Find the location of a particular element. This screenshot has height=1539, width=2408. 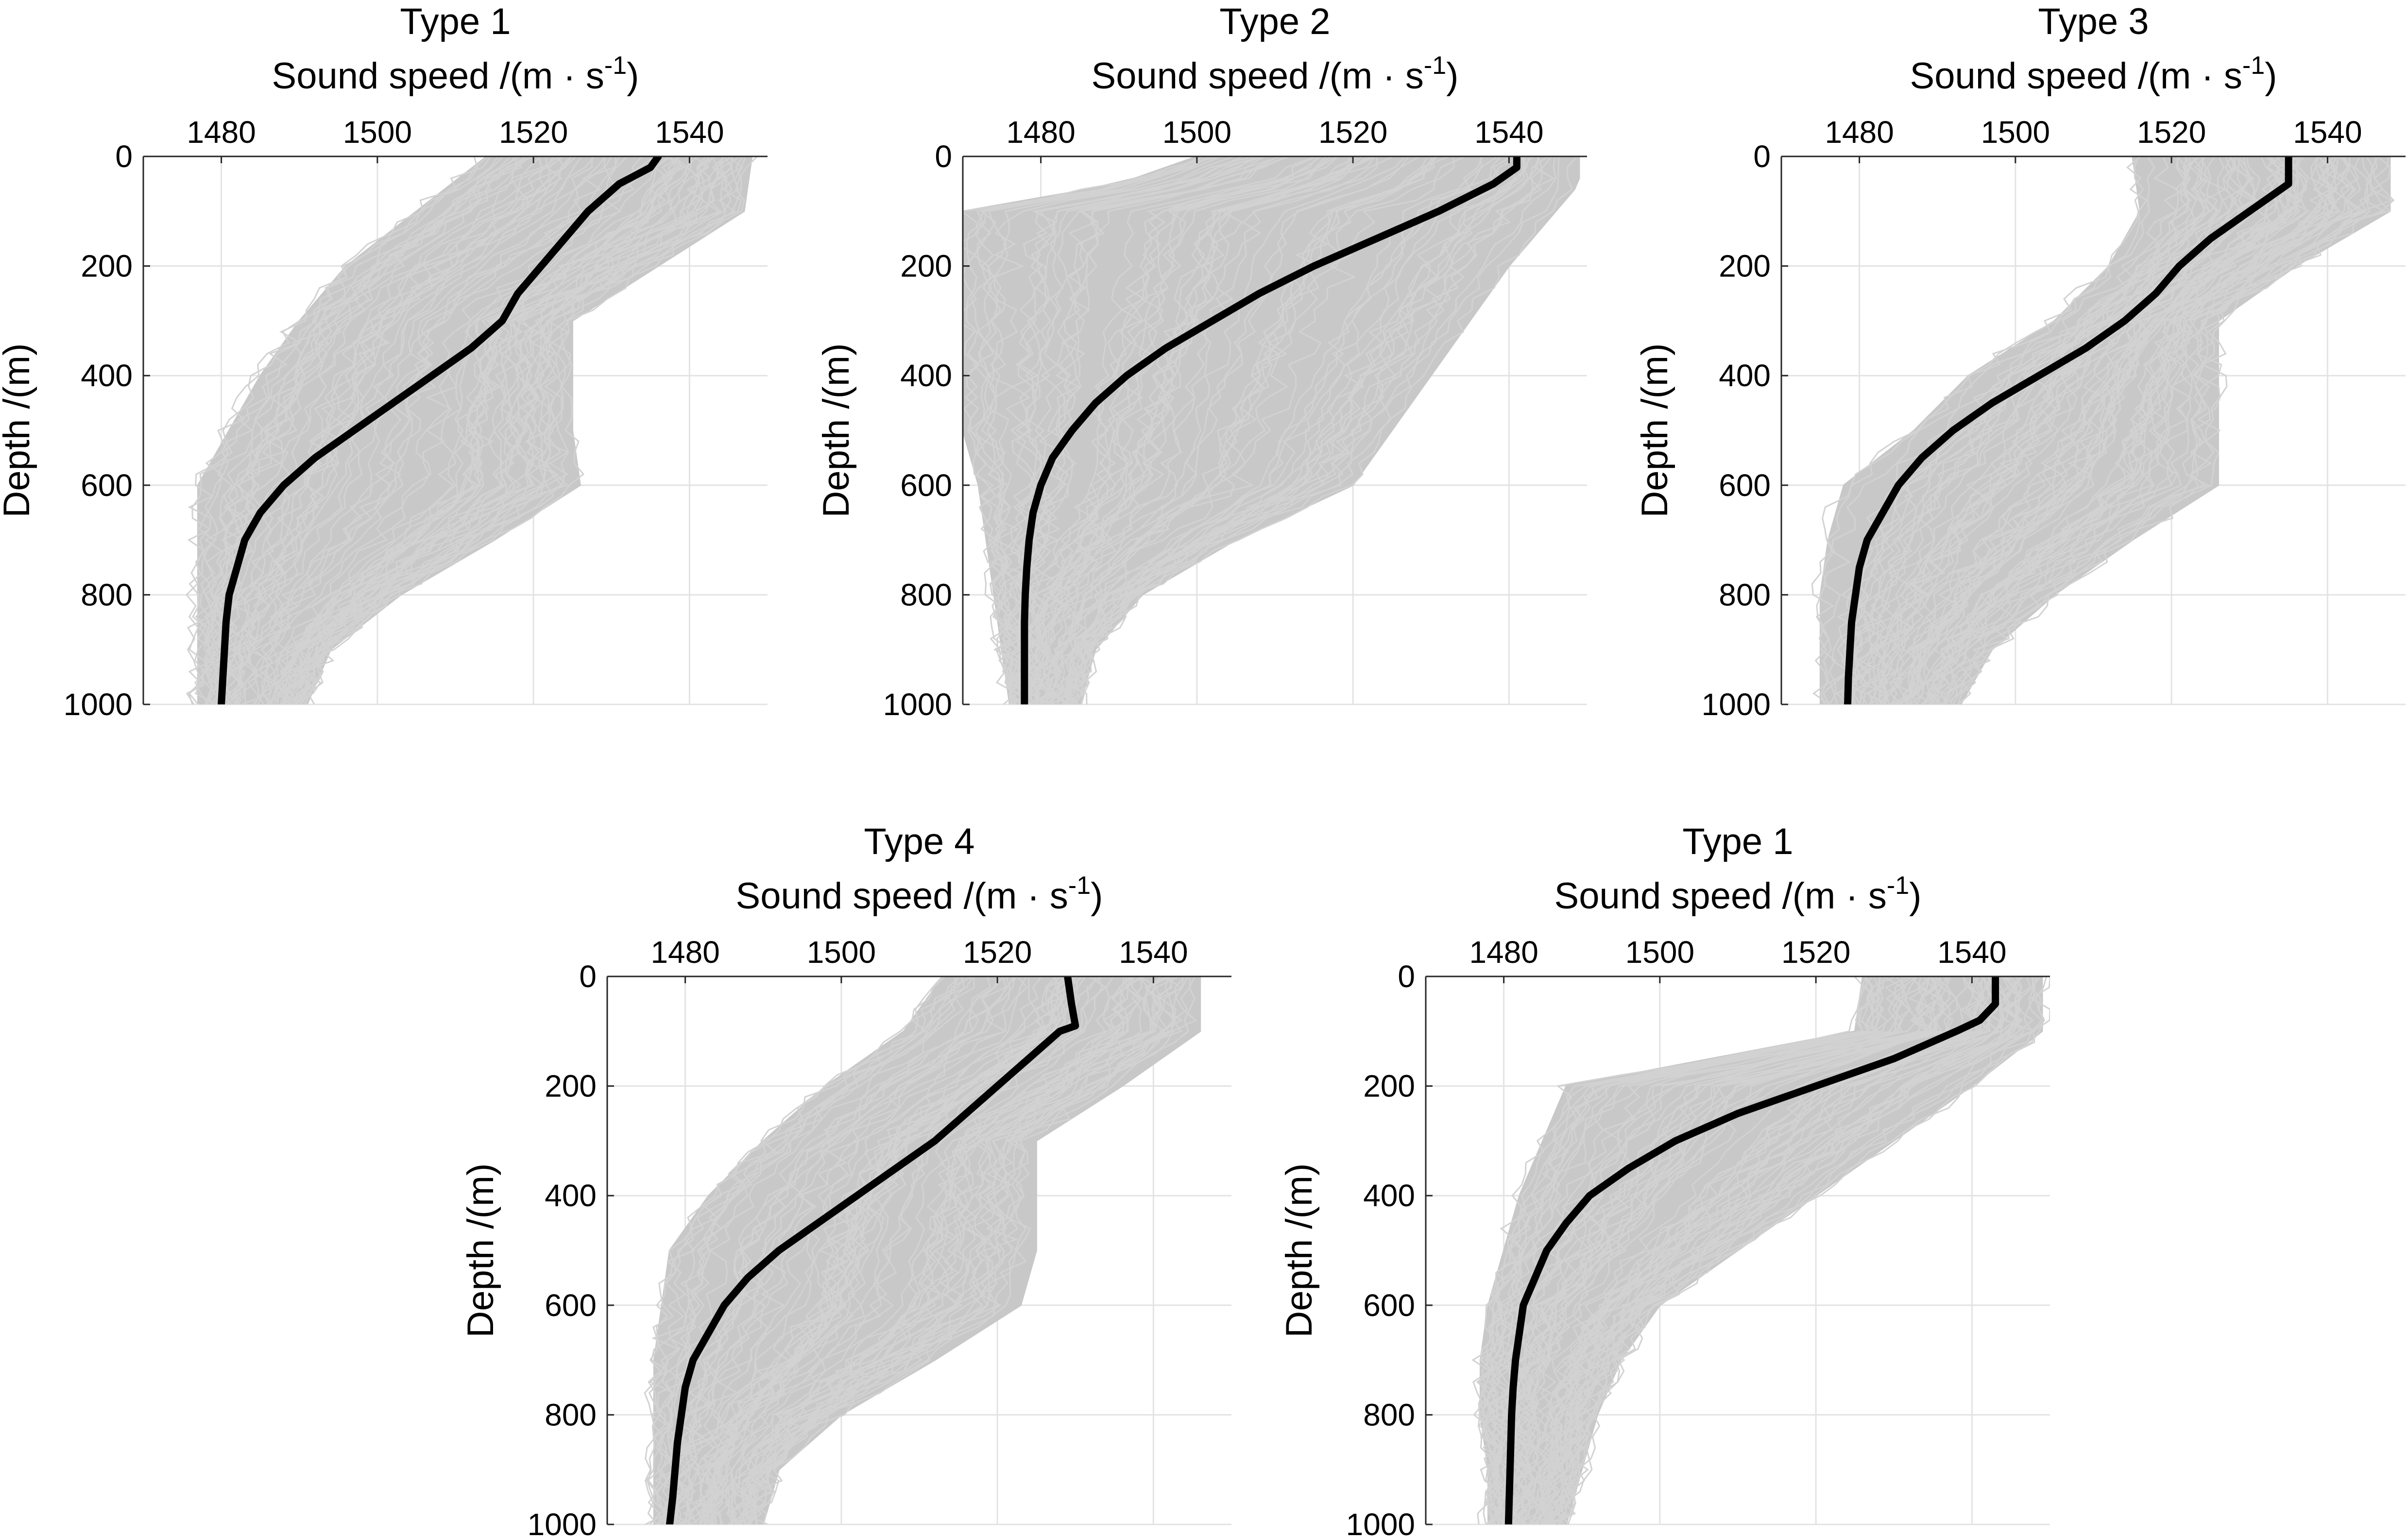

plot-area is located at coordinates (922, 1250).